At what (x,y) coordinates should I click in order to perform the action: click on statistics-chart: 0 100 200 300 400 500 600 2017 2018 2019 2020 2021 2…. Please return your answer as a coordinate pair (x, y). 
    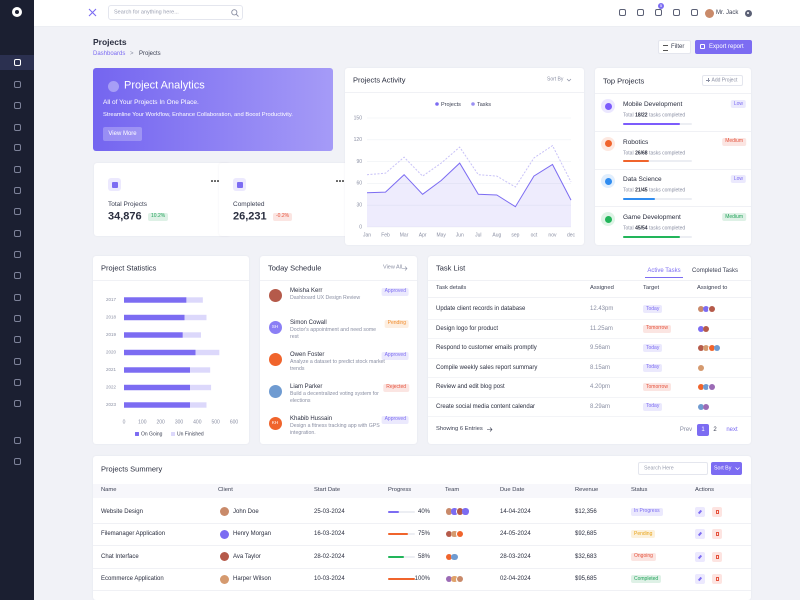
    Looking at the image, I should click on (172, 367).